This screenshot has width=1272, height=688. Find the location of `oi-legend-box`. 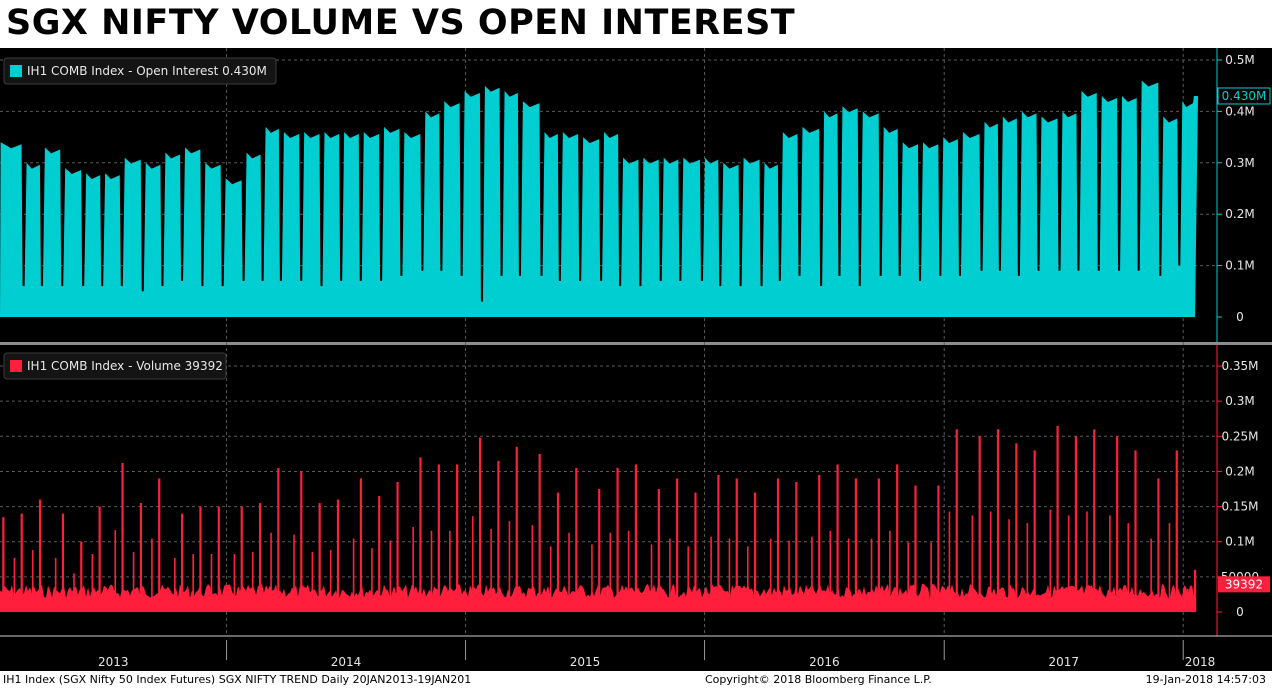

oi-legend-box is located at coordinates (140, 71).